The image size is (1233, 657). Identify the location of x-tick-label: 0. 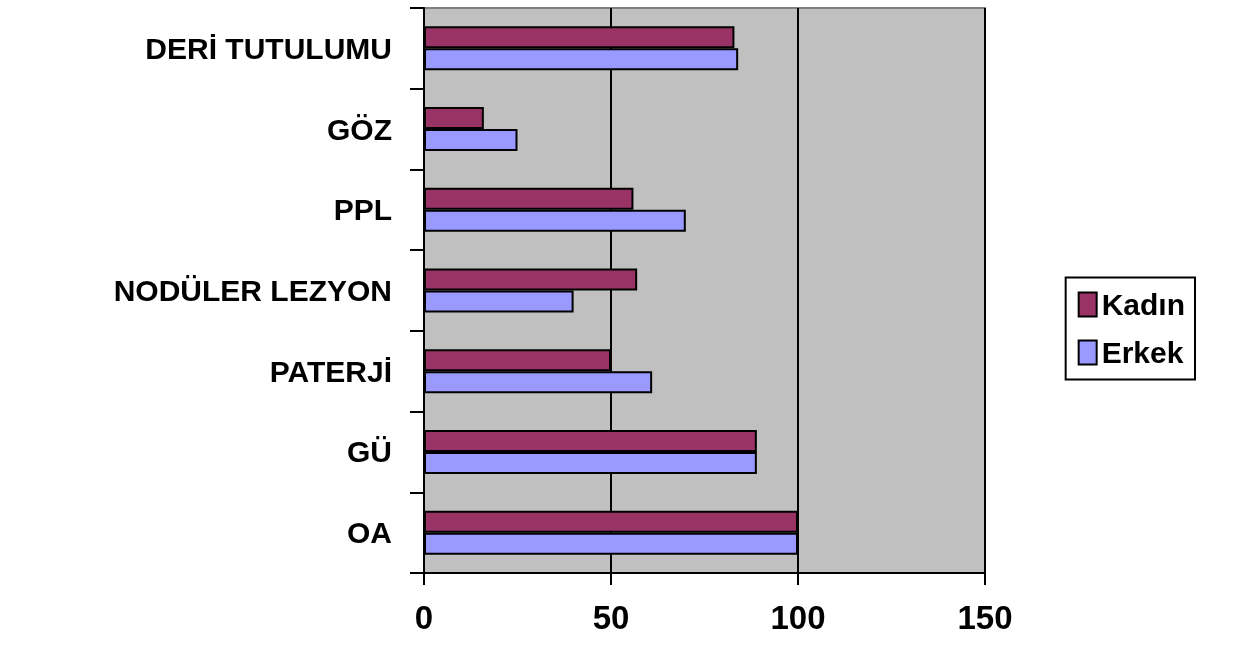
(424, 617).